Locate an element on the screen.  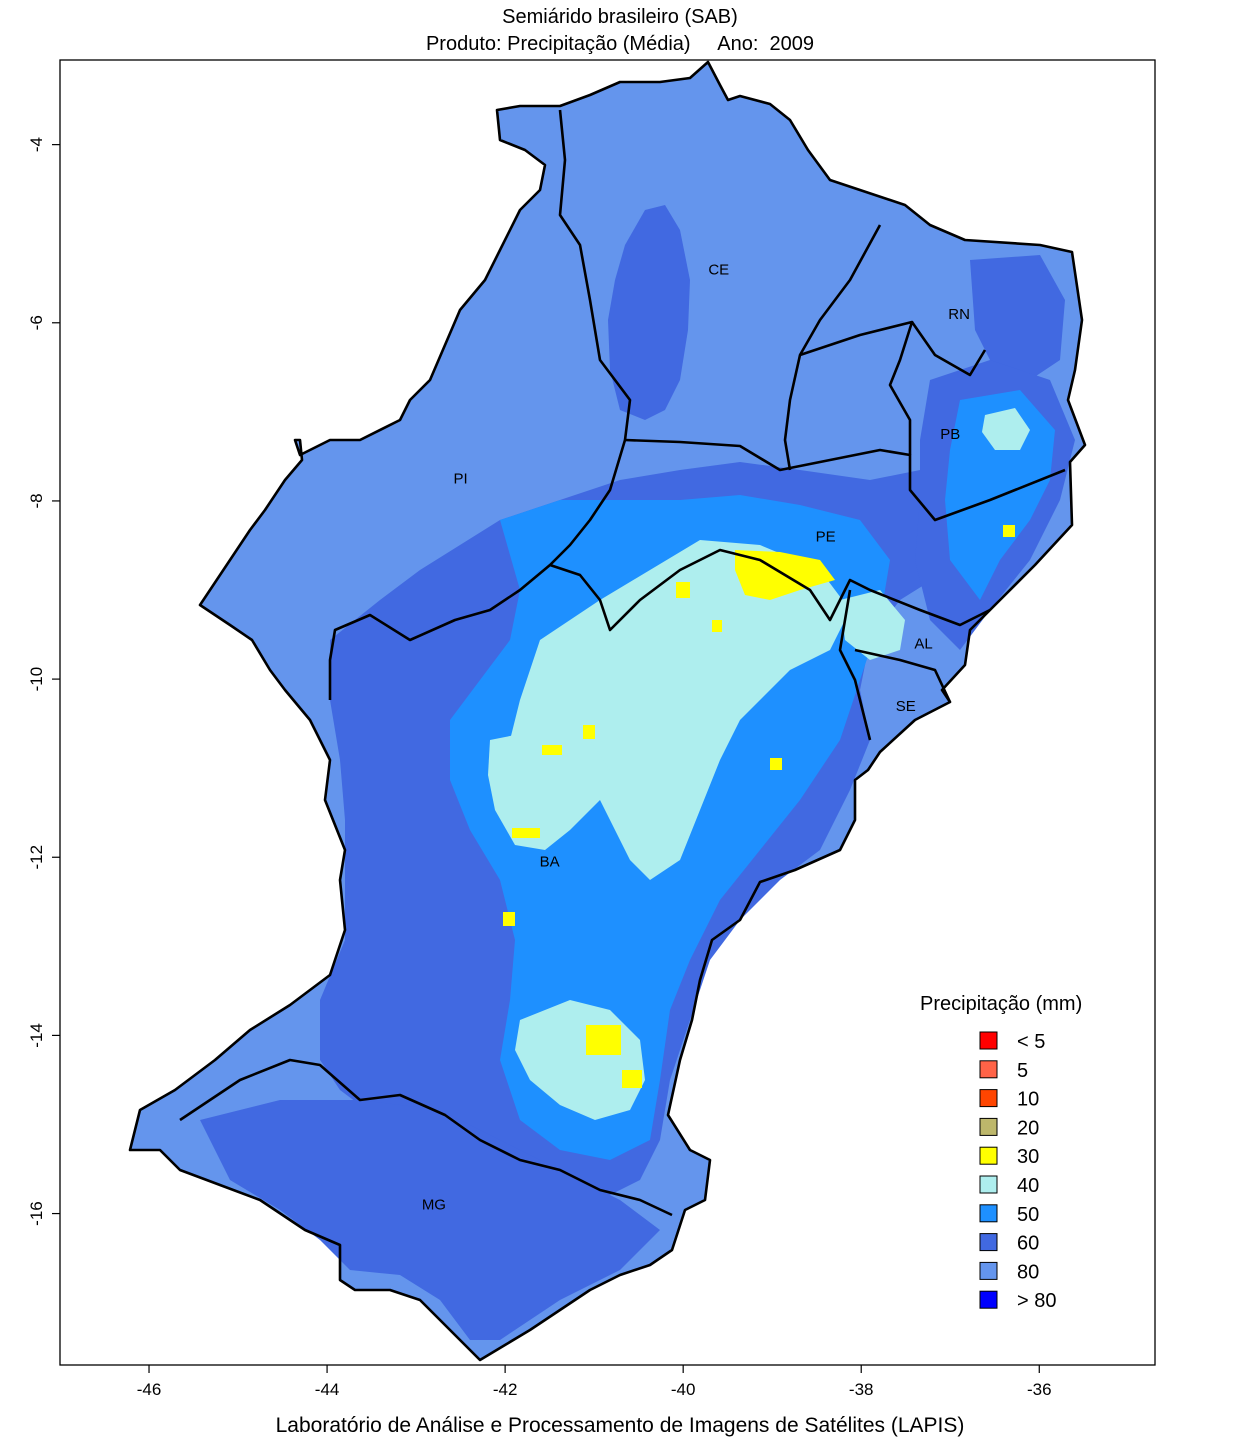
zone-40-ba-west is located at coordinates (549, 790).